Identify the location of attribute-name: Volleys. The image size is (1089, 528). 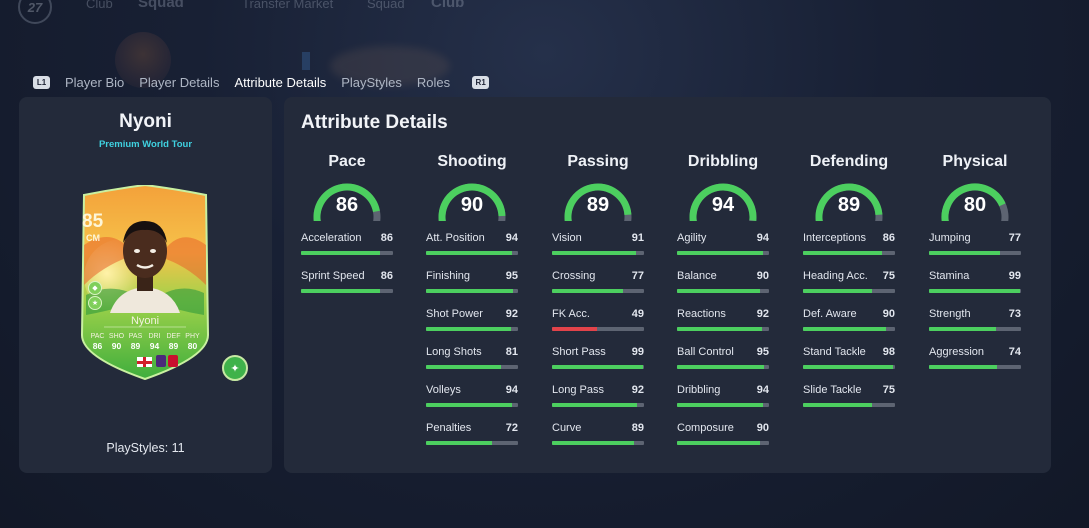
(443, 390).